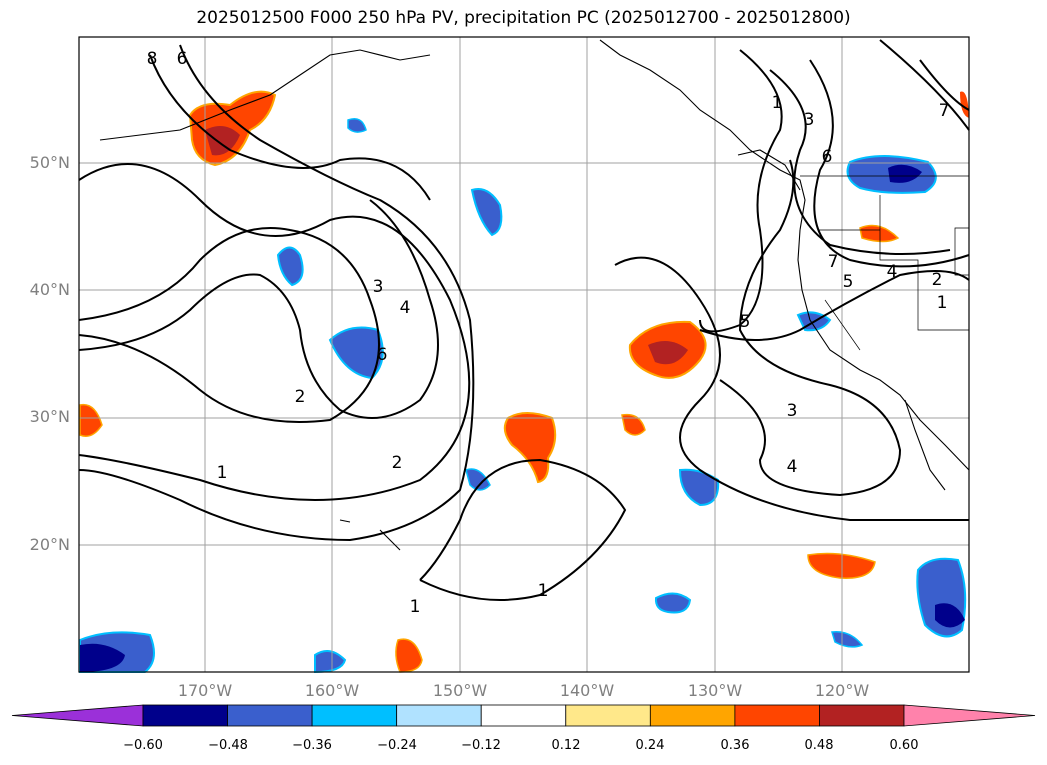  Describe the element at coordinates (49, 162) in the screenshot. I see `lat-label-50: 50°N` at that location.